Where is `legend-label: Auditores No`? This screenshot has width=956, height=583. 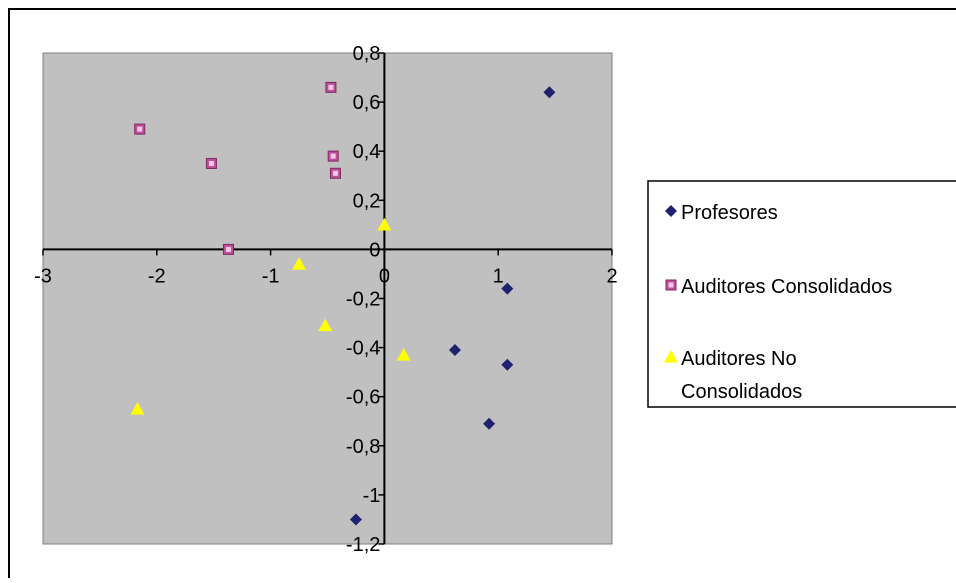
legend-label: Auditores No is located at coordinates (739, 359).